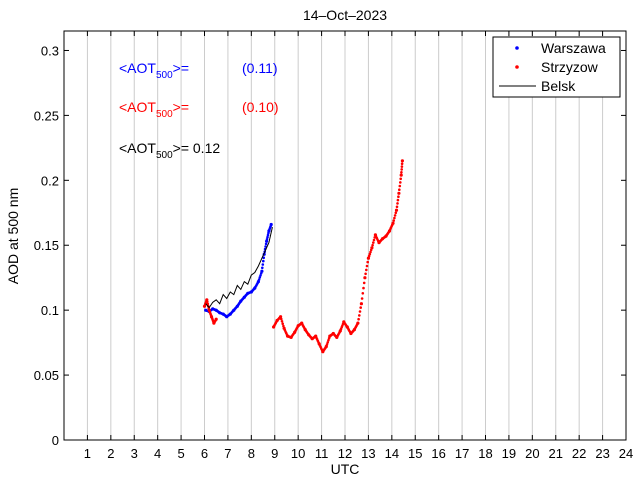 This screenshot has height=485, width=640. What do you see at coordinates (274, 453) in the screenshot?
I see `x-tick-label: 9` at bounding box center [274, 453].